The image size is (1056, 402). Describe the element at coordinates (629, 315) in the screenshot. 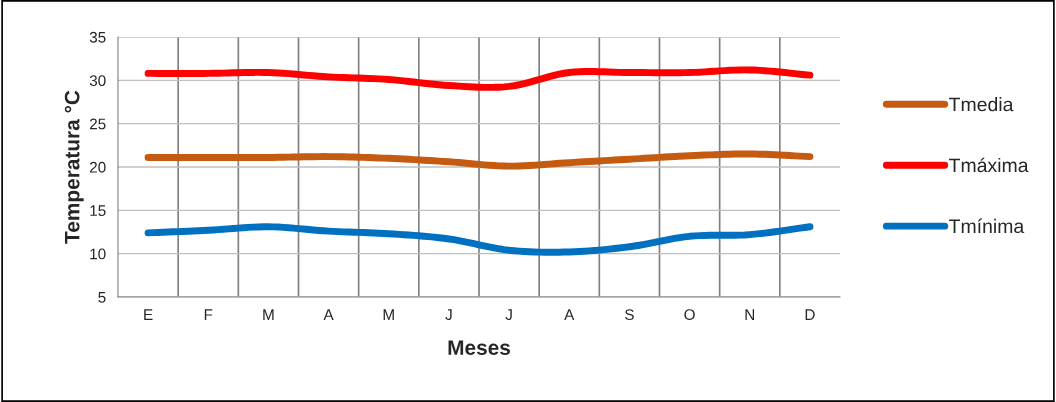

I see `x-tick-label: S` at that location.